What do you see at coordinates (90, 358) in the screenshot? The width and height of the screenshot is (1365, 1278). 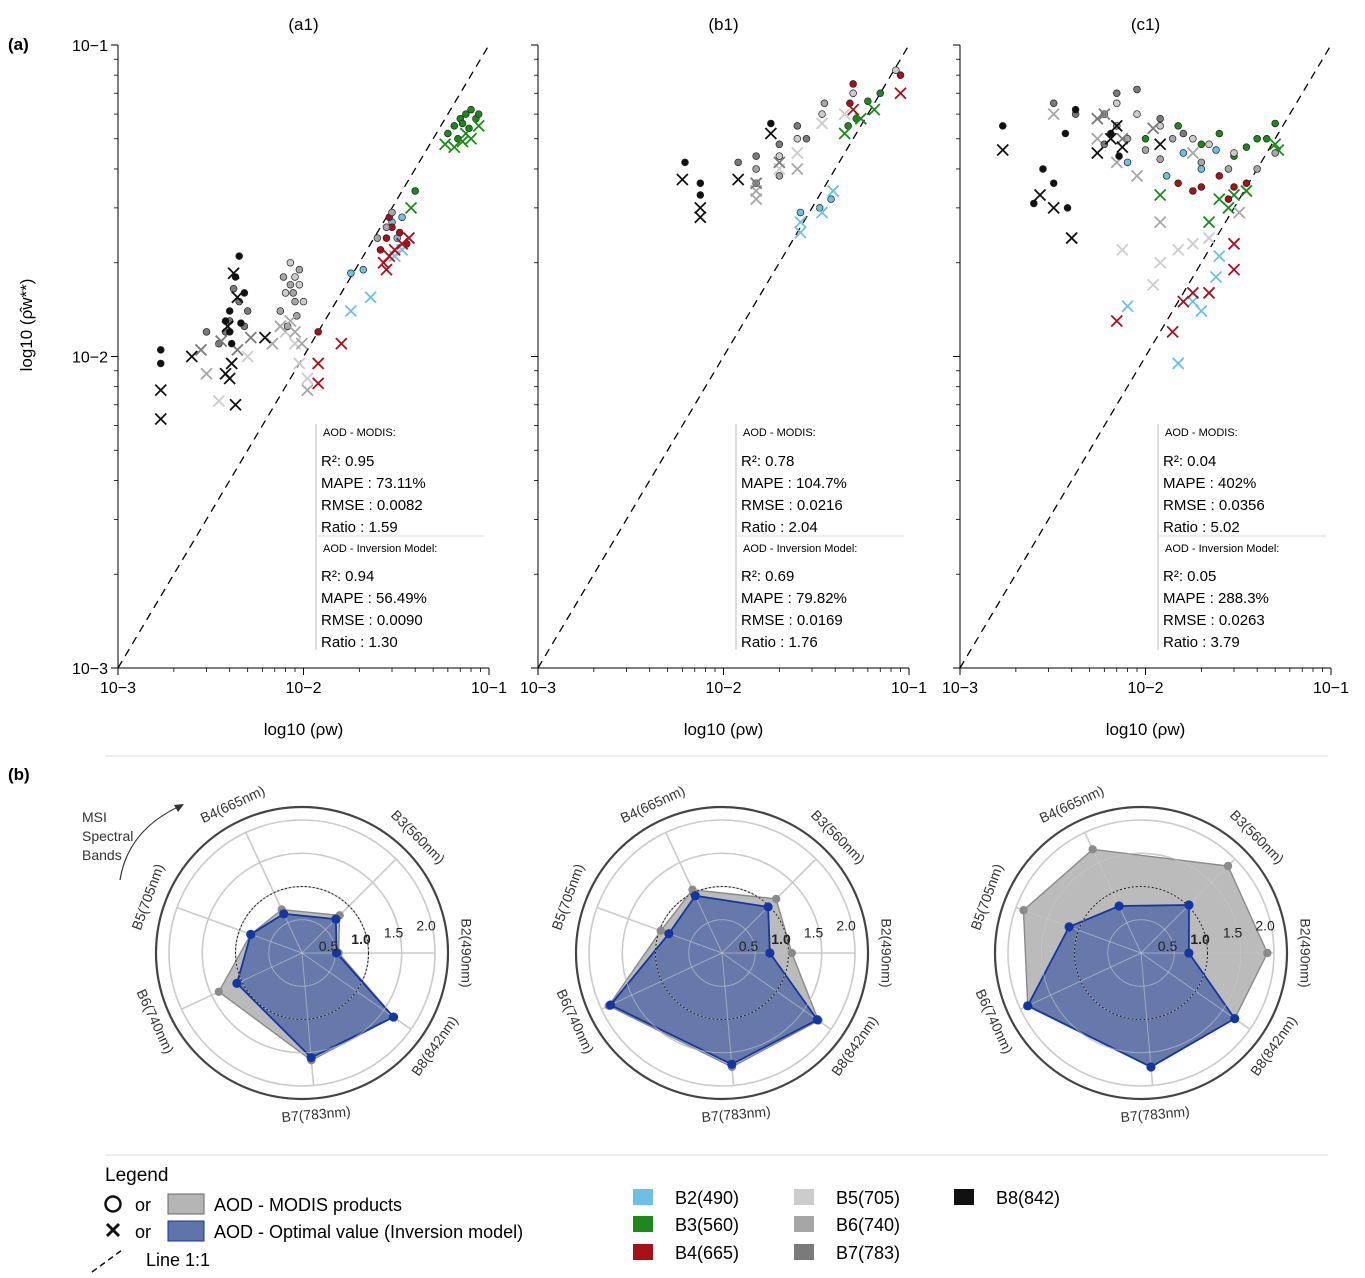 I see `y-tick-label: 10−2` at bounding box center [90, 358].